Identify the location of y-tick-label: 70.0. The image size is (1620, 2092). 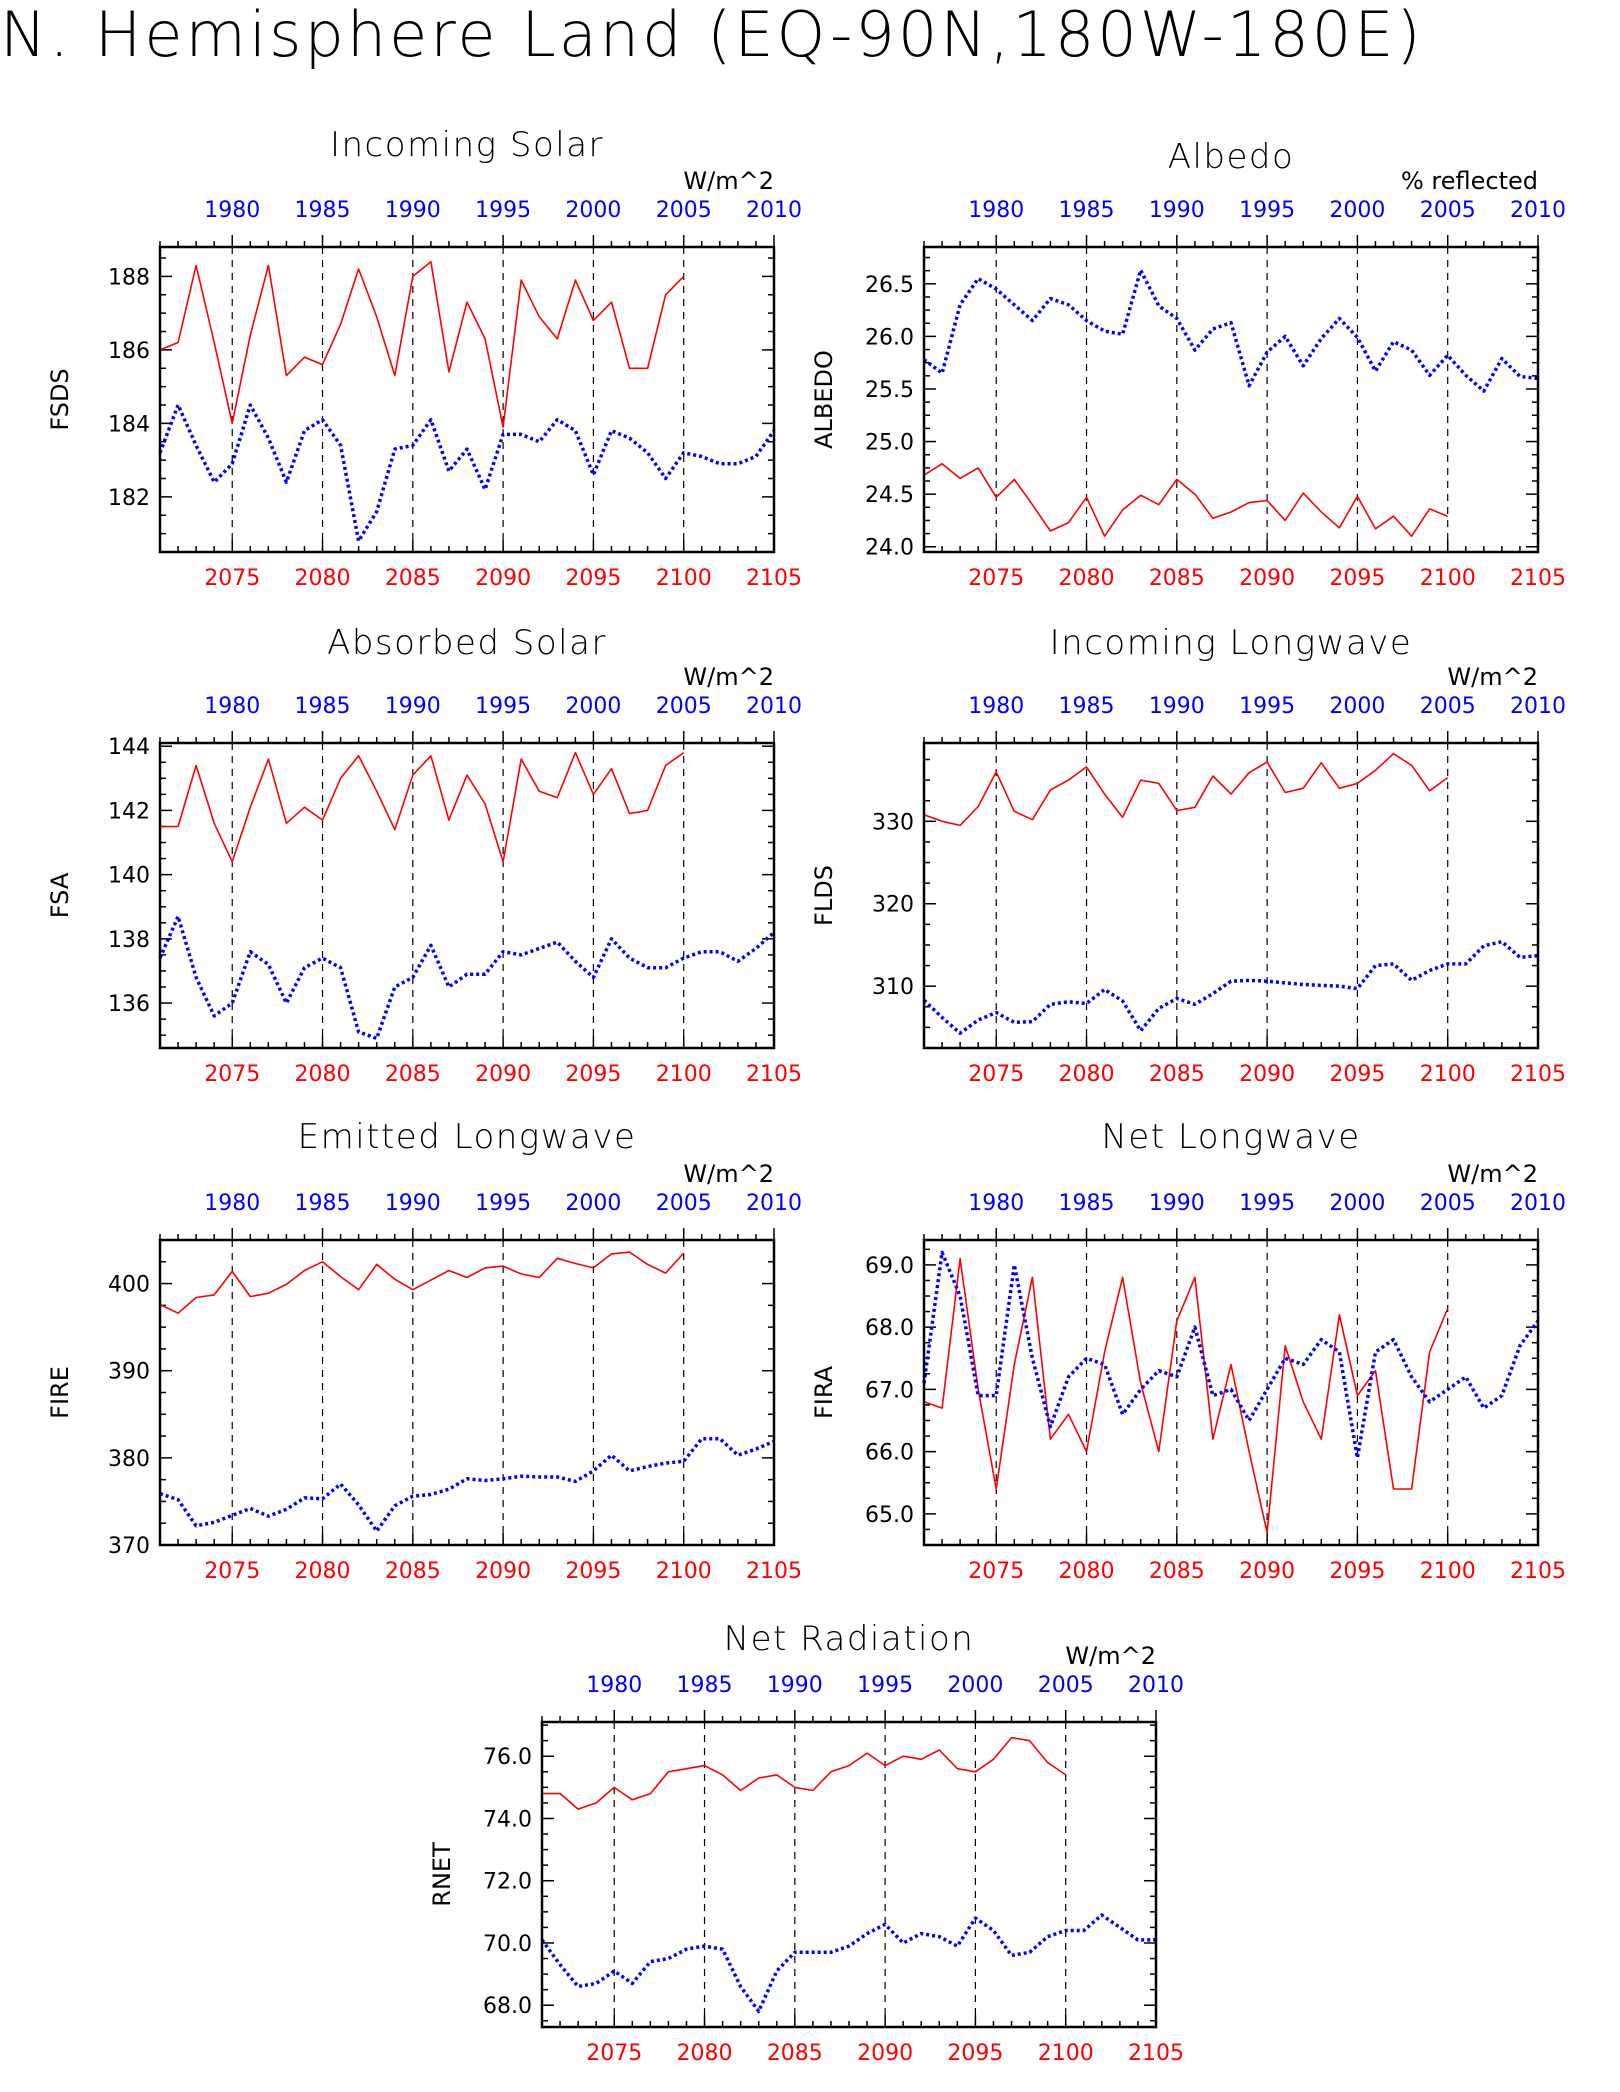
(507, 1944).